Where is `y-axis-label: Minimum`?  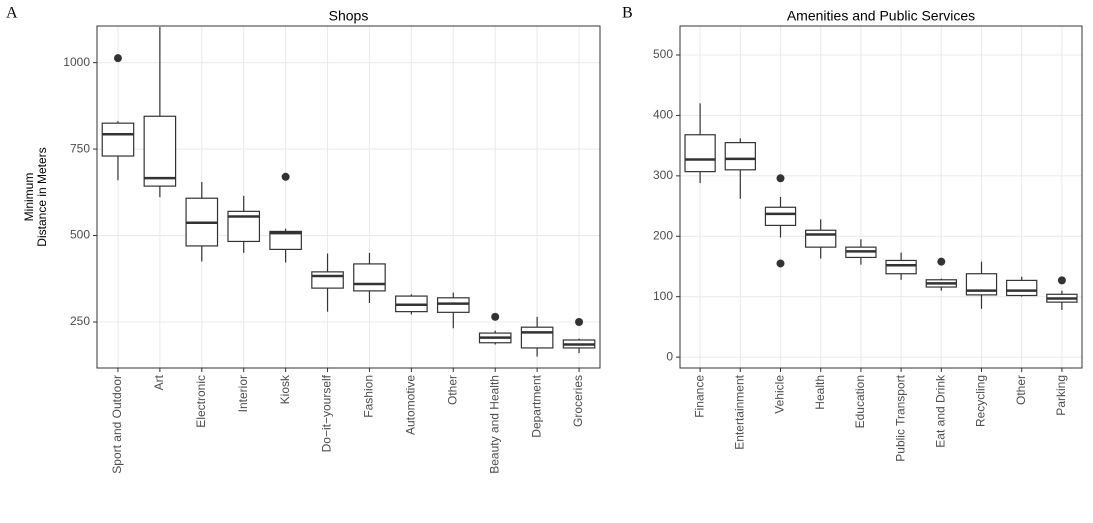
y-axis-label: Minimum is located at coordinates (29, 197).